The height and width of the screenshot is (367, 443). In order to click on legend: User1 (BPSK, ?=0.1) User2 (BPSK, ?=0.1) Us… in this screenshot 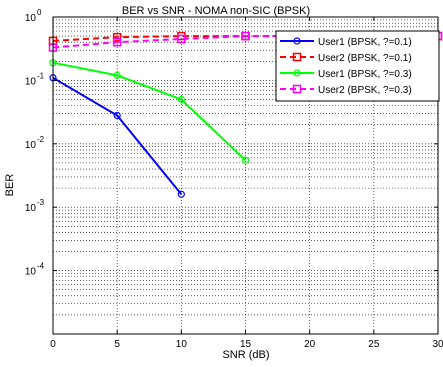, I will do `click(357, 66)`.